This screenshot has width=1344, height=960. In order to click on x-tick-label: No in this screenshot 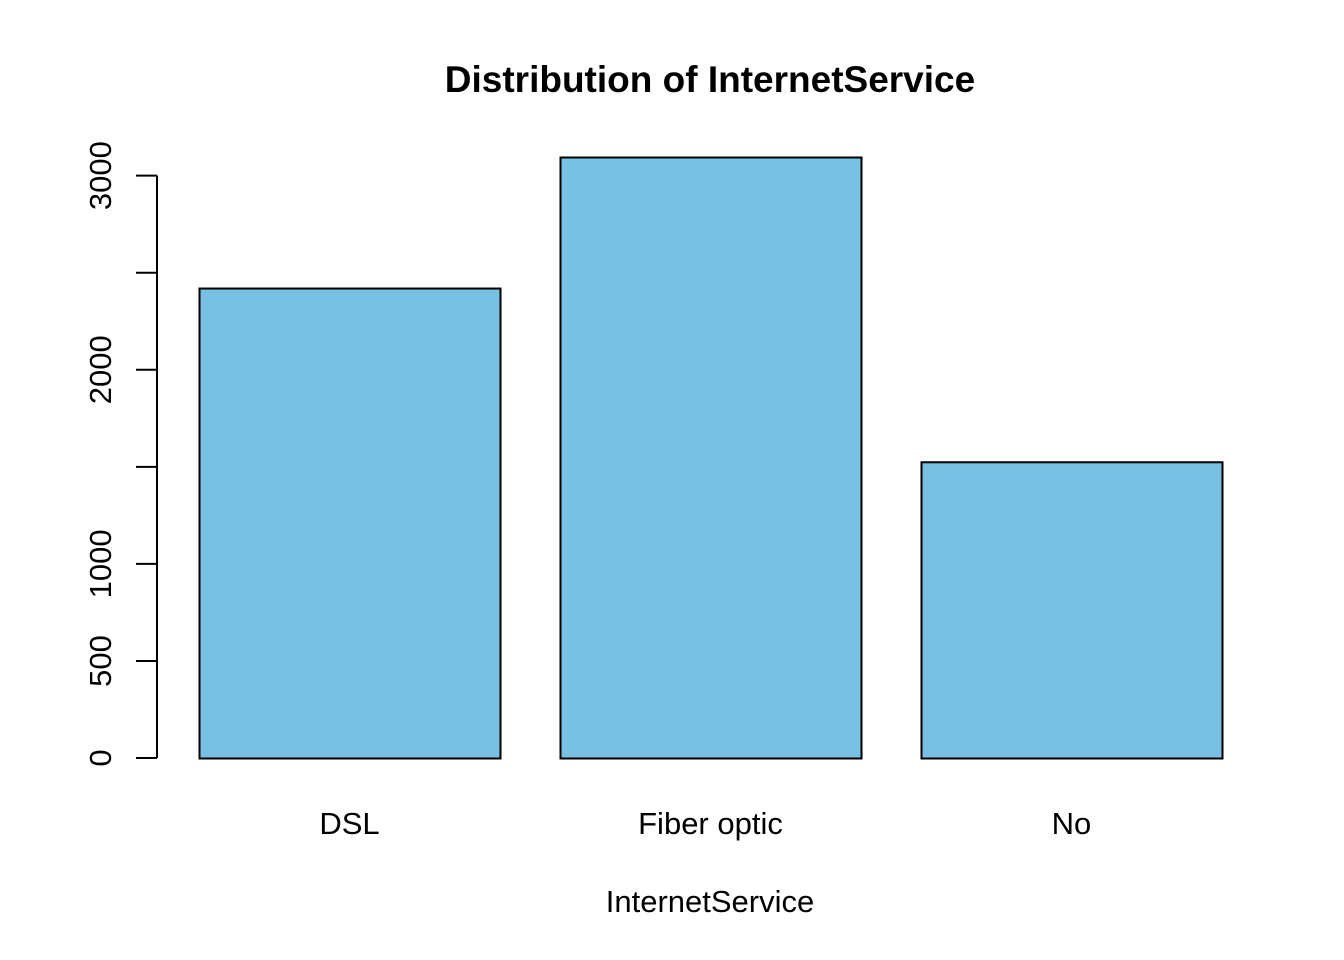, I will do `click(1072, 823)`.